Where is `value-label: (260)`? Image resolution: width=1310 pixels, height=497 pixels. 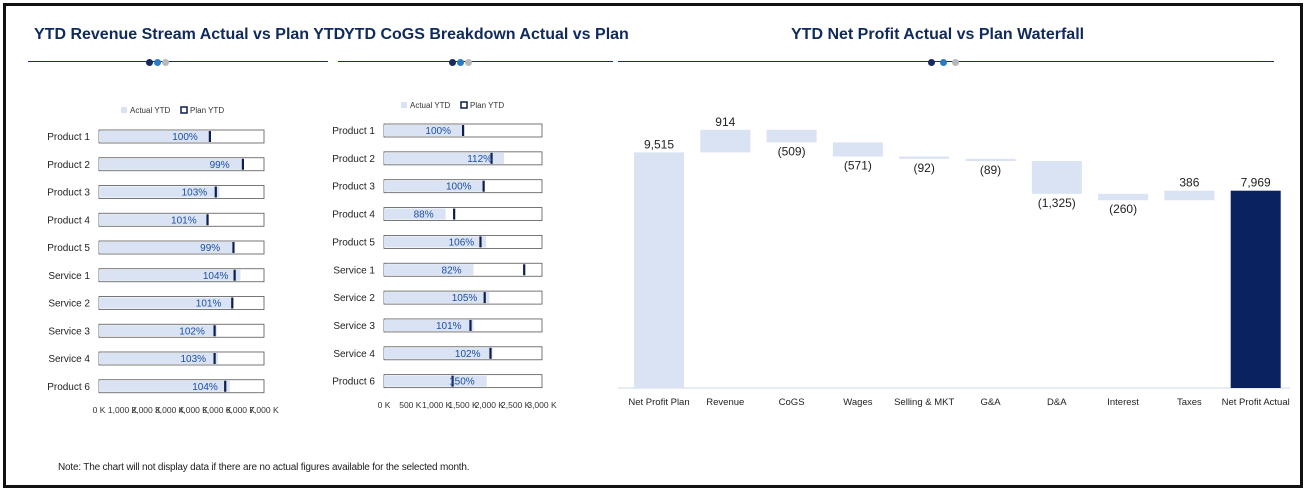 value-label: (260) is located at coordinates (1123, 209).